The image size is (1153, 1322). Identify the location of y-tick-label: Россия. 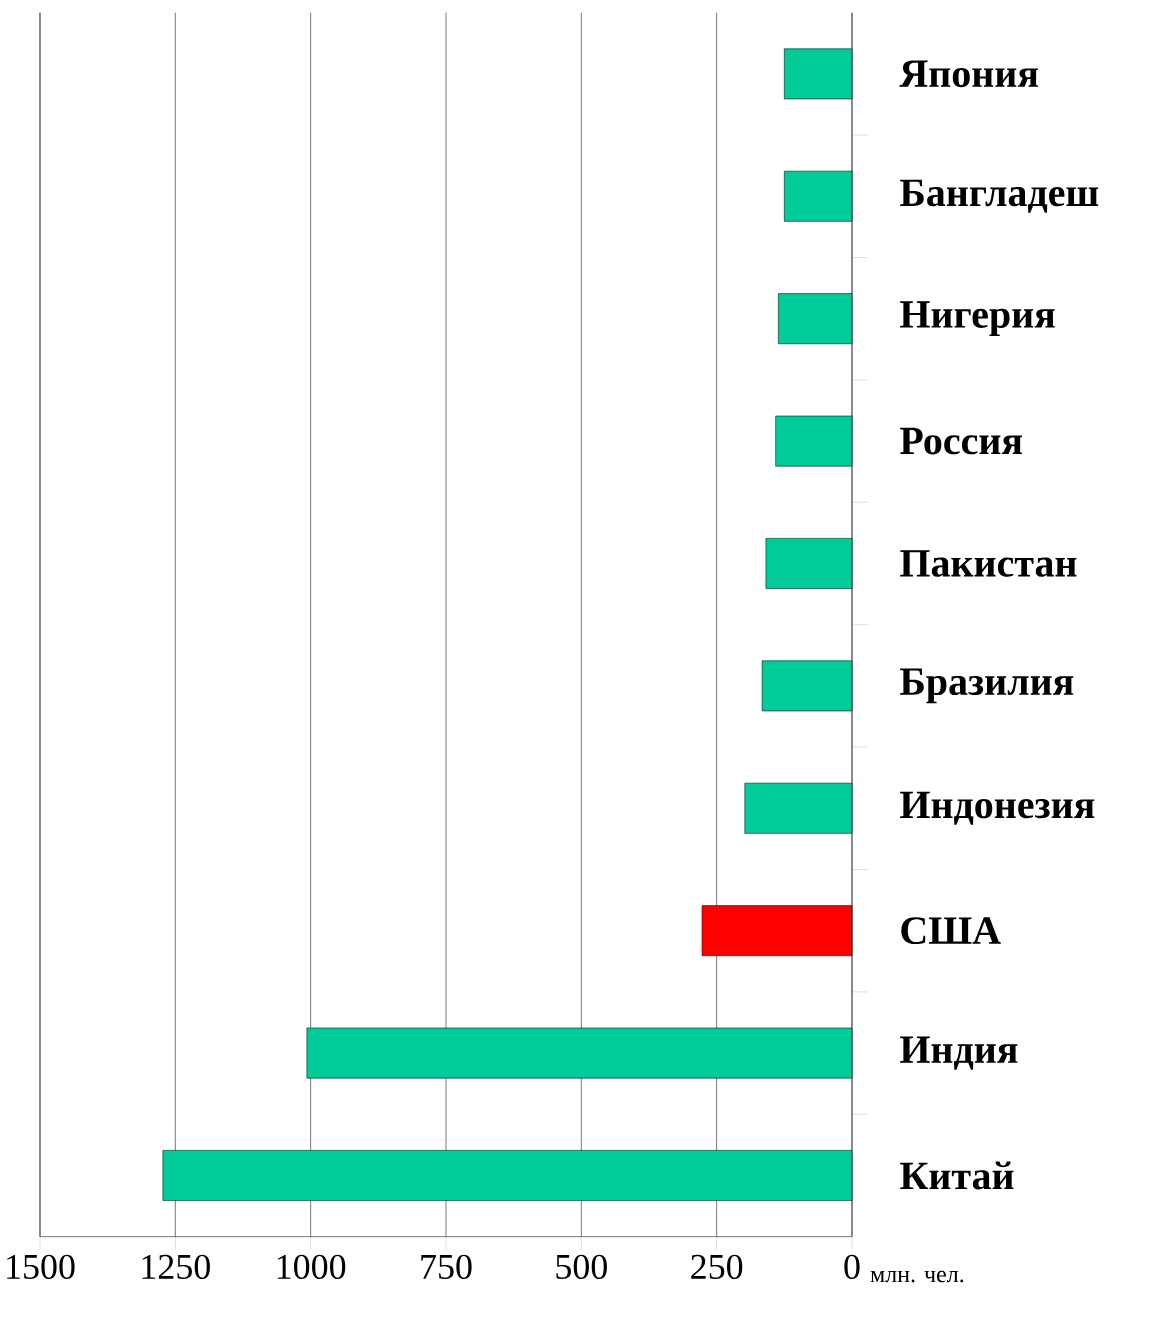
(961, 441).